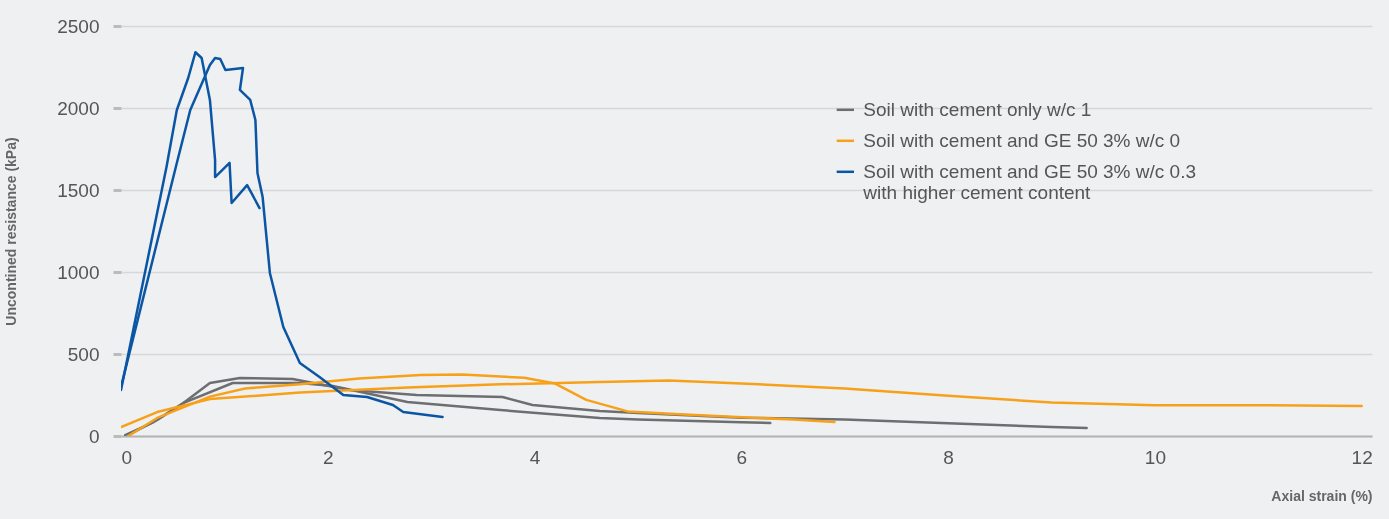  What do you see at coordinates (1022, 140) in the screenshot?
I see `legend-label: Soil with cement and GE 50 3% w/c 0` at bounding box center [1022, 140].